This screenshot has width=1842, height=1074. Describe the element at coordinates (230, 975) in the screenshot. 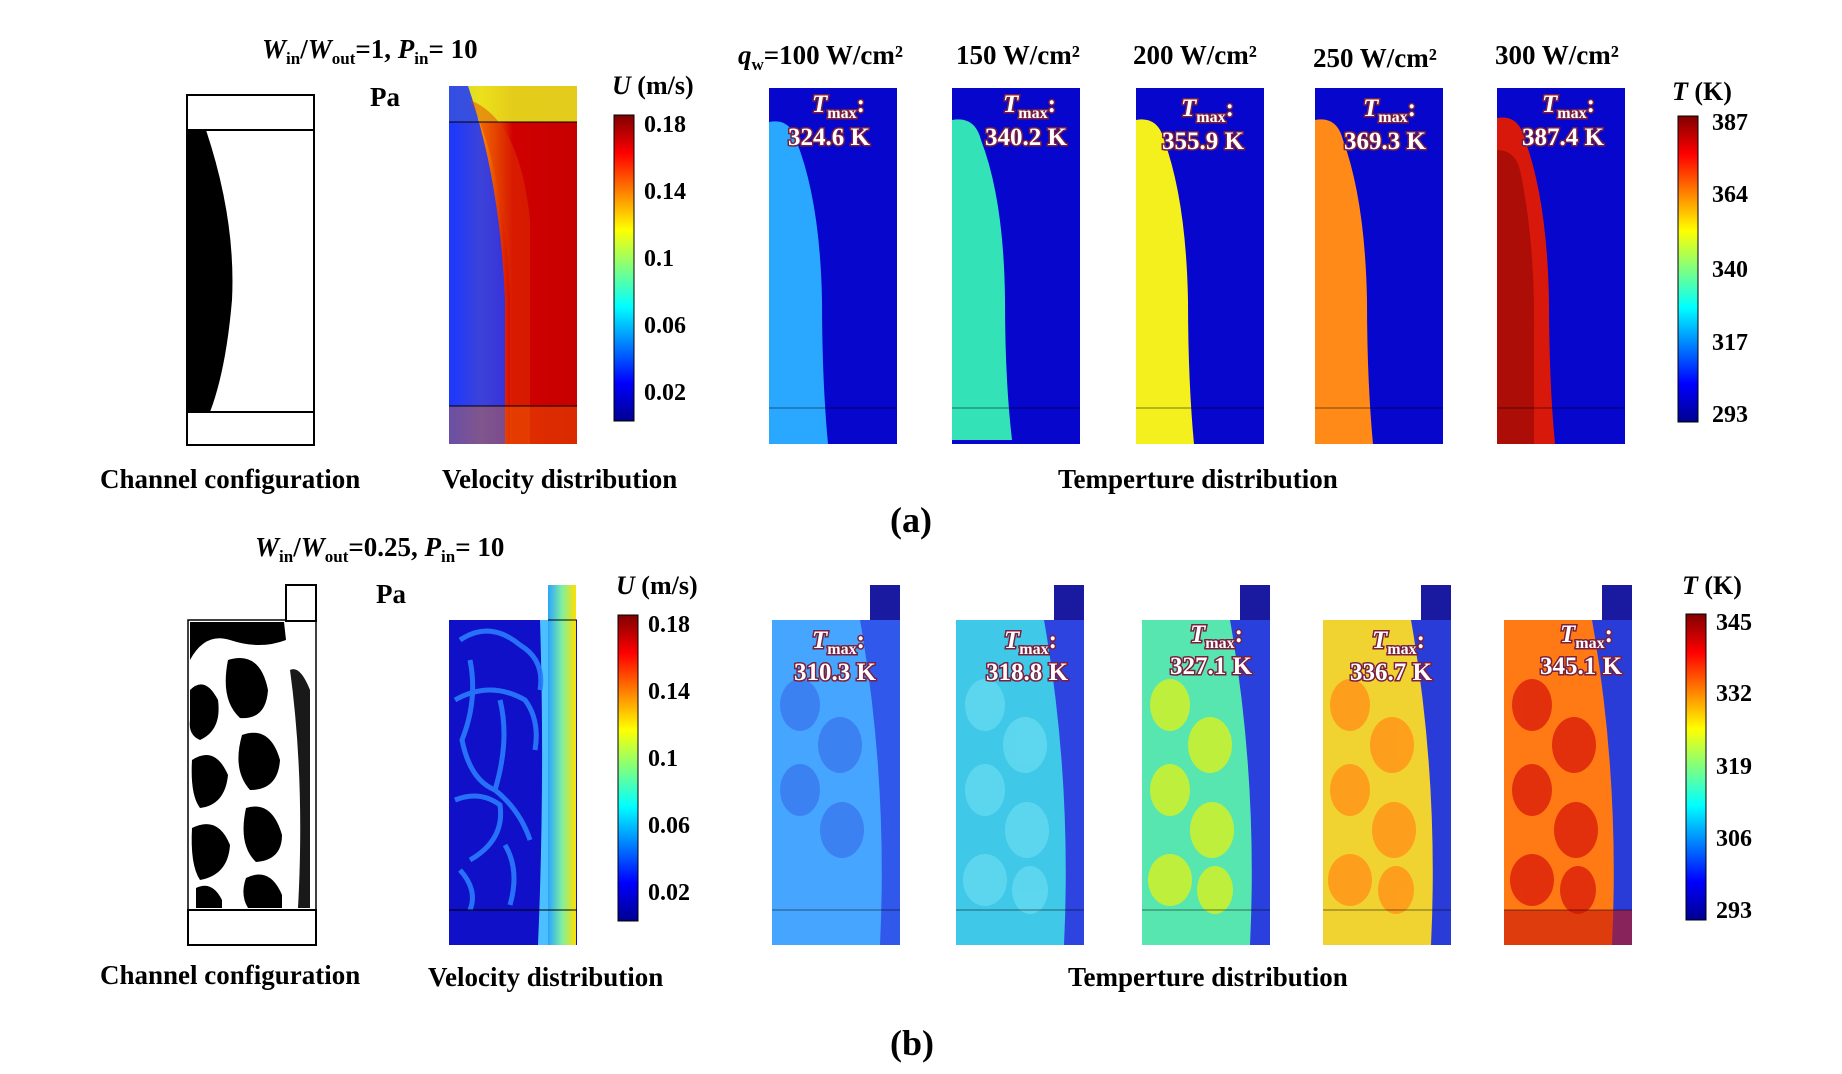

I see `channel-configuration-label-b: Channel configuration` at that location.